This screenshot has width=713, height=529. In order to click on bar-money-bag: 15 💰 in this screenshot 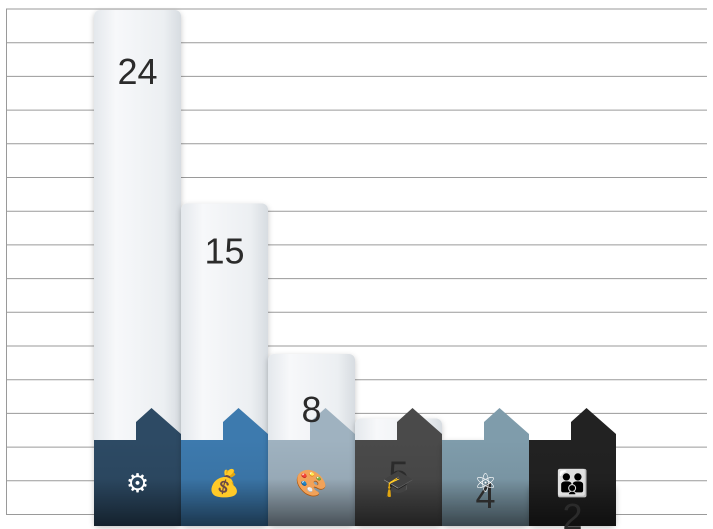, I will do `click(224, 364)`.